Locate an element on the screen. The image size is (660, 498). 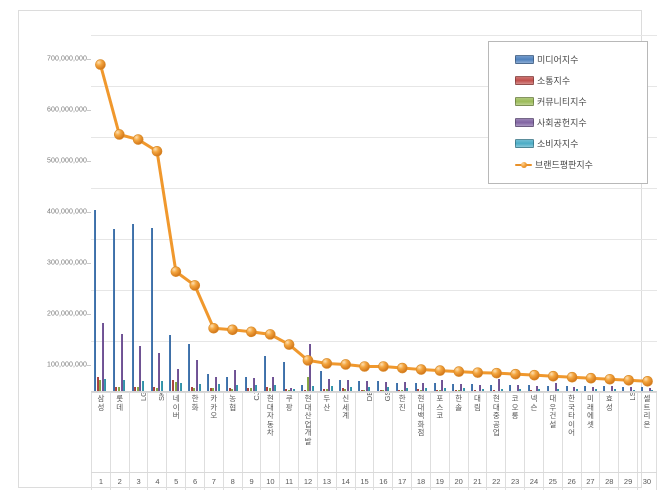
legend-item: 소통지수 is located at coordinates (568, 80).